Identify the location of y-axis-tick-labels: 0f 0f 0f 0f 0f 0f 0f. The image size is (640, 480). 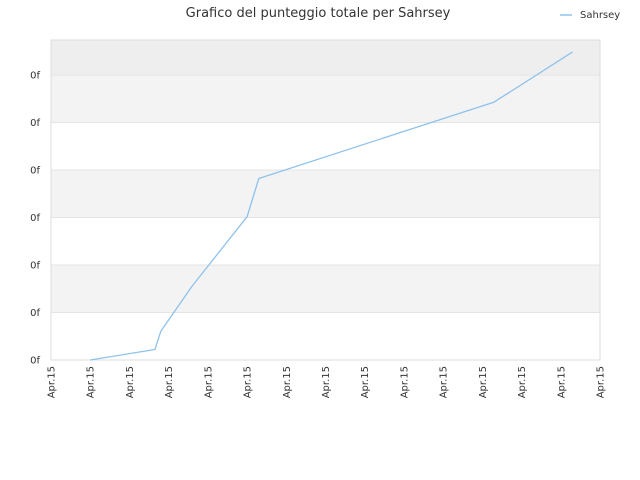
(35, 219).